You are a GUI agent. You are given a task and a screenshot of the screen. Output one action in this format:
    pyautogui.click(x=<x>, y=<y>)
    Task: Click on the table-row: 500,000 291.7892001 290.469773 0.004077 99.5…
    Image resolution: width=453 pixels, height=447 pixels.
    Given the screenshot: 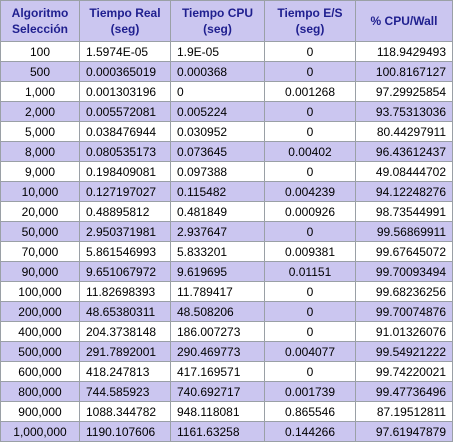 What is the action you would take?
    pyautogui.click(x=226, y=351)
    